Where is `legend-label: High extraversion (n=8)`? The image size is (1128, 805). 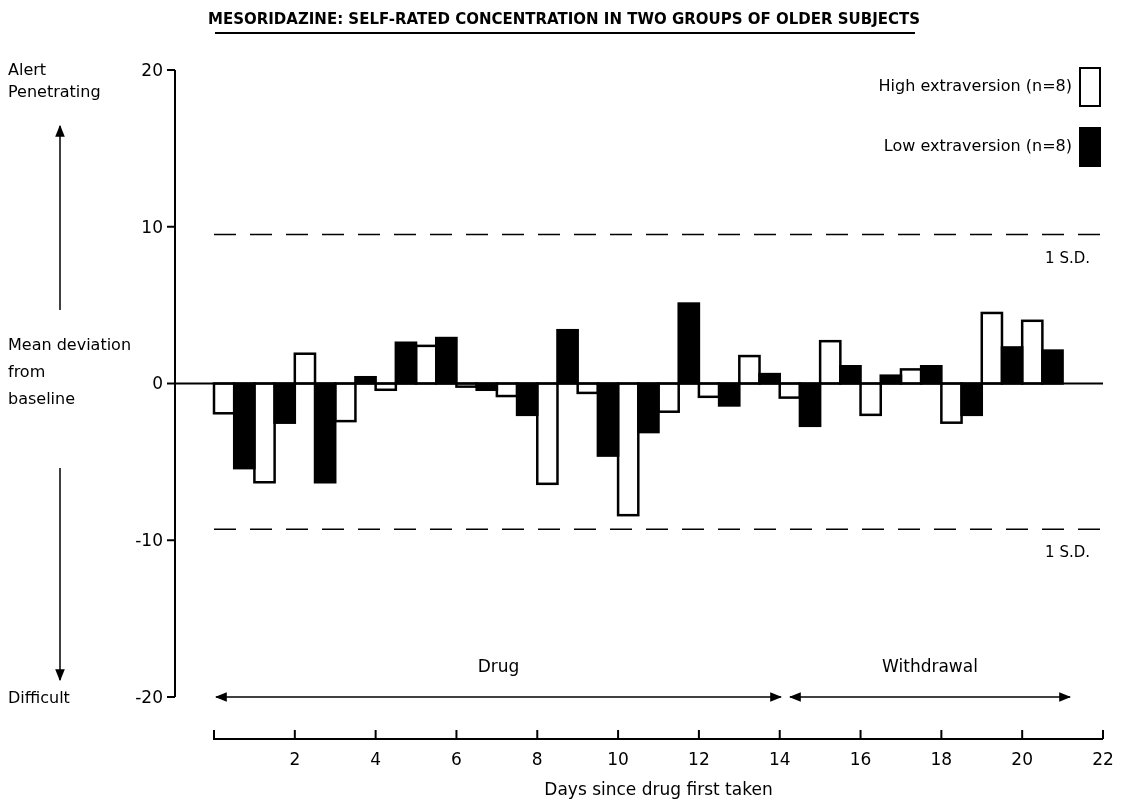
legend-label: High extraversion (n=8) is located at coordinates (975, 85).